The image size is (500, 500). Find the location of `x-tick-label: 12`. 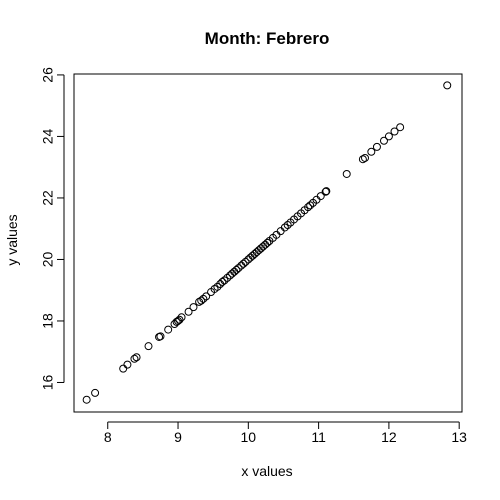

x-tick-label: 12 is located at coordinates (389, 437).